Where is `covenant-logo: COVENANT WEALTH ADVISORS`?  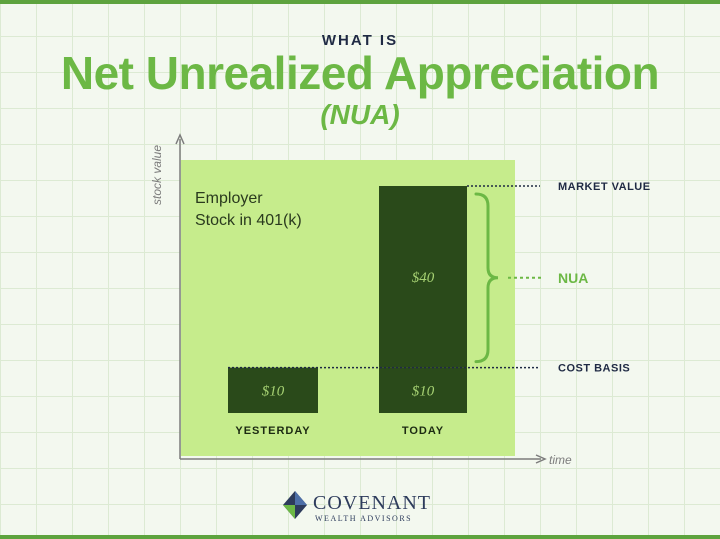 covenant-logo: COVENANT WEALTH ADVISORS is located at coordinates (362, 510).